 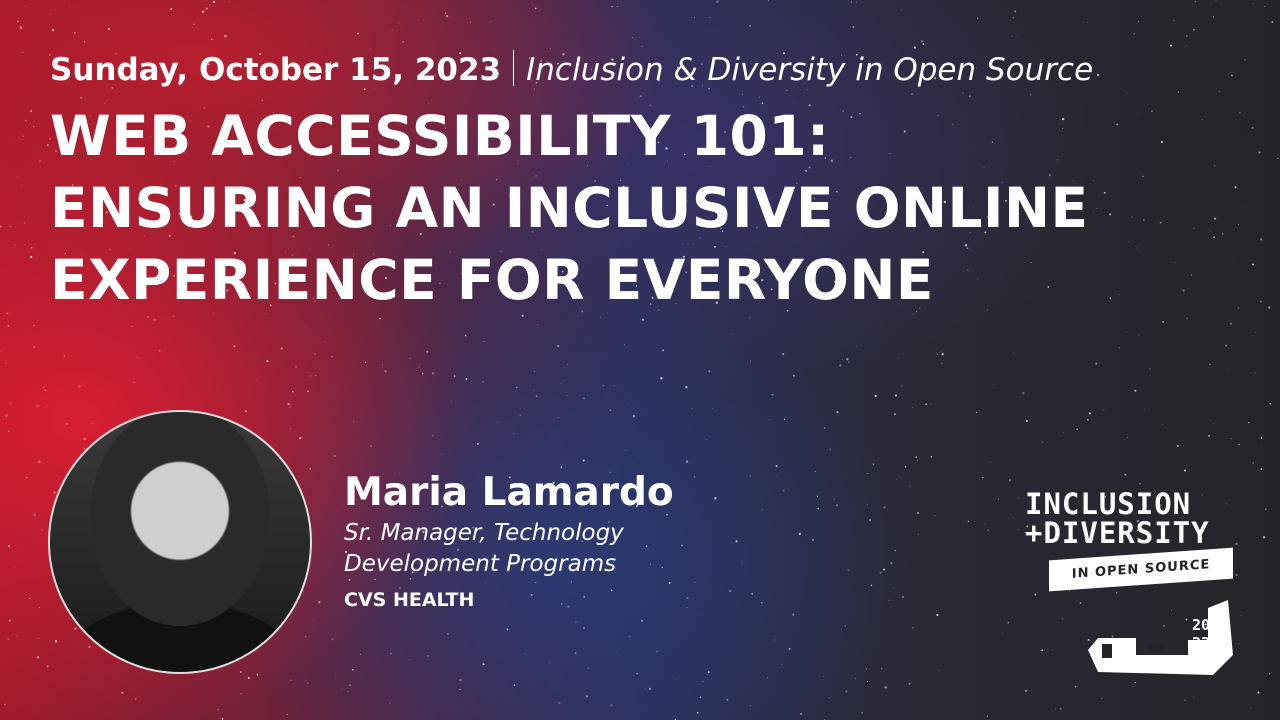 What do you see at coordinates (1108, 504) in the screenshot?
I see `logo-line: INCLUSION` at bounding box center [1108, 504].